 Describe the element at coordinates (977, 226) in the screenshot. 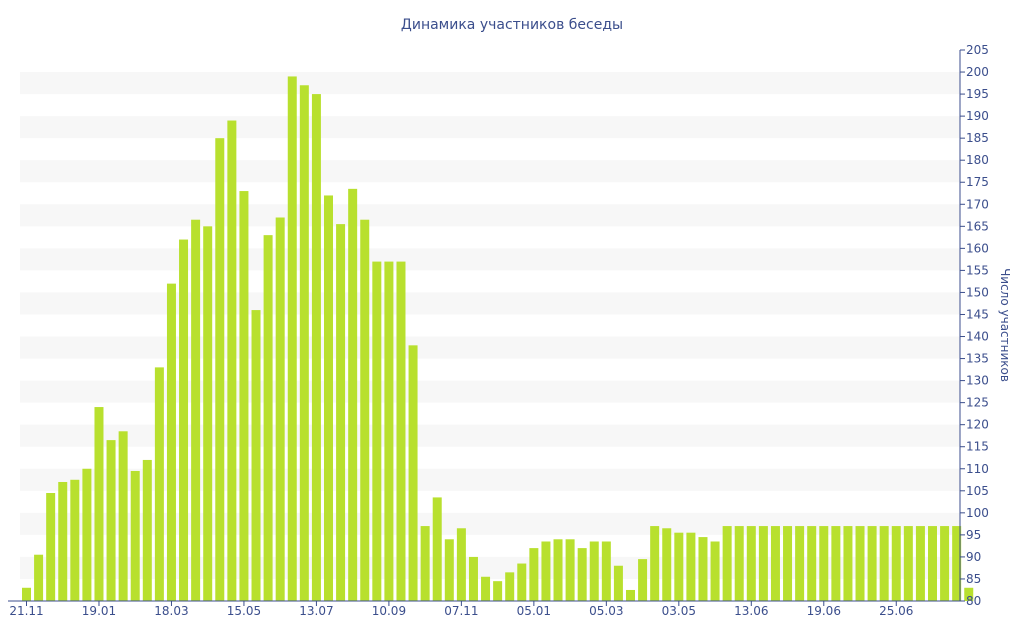

I see `y-tick-label: 165` at that location.